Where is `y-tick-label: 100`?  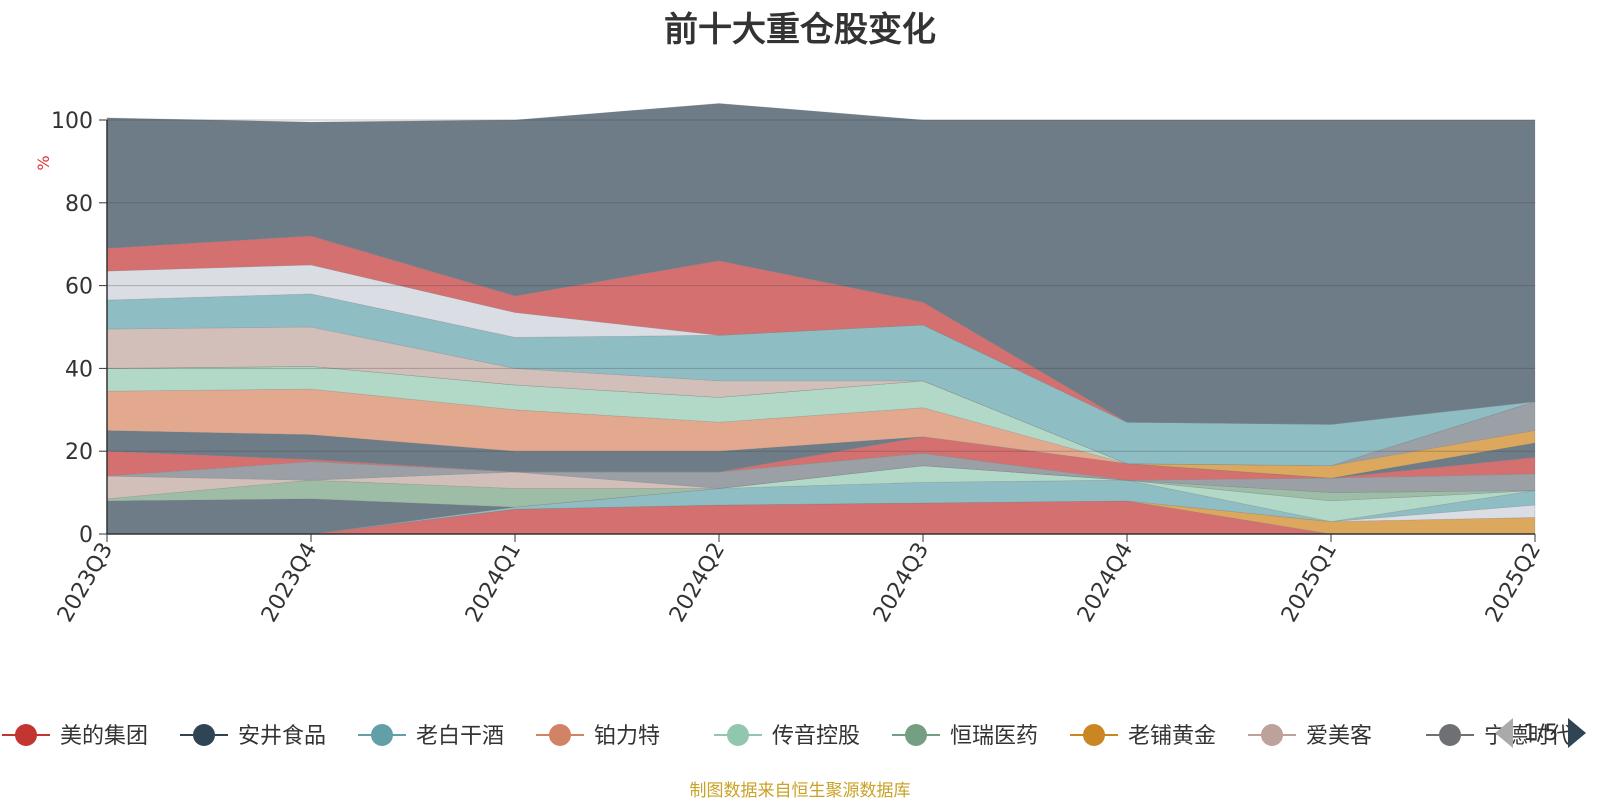 y-tick-label: 100 is located at coordinates (72, 121).